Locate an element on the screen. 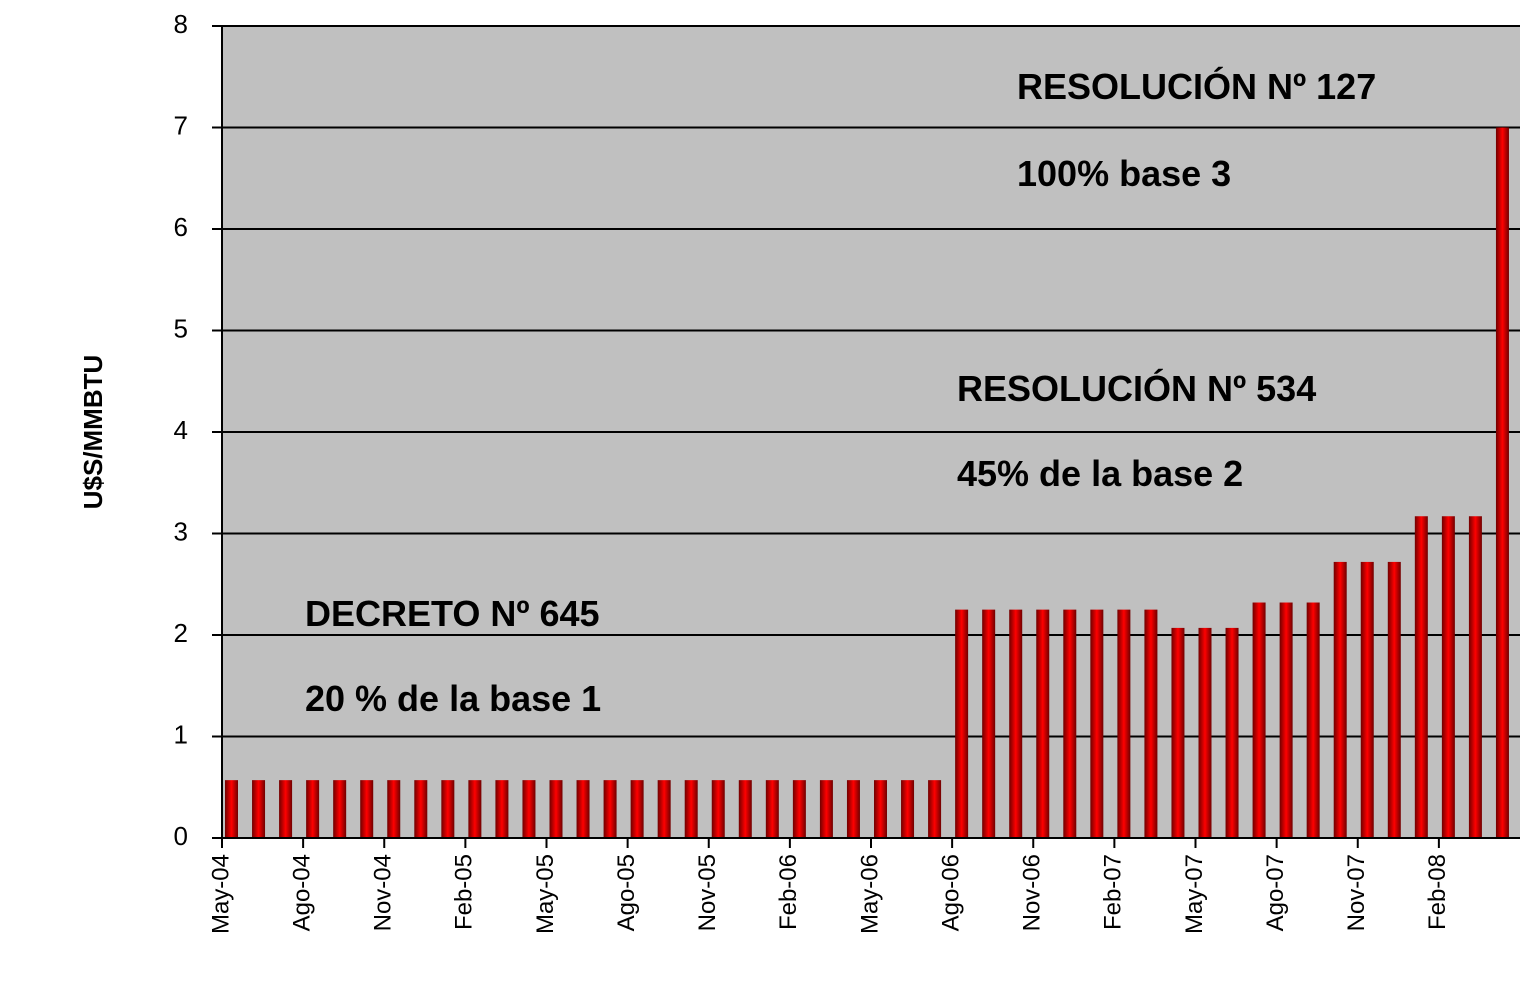 The height and width of the screenshot is (1003, 1520). x-tick-label: May-06 is located at coordinates (869, 894).